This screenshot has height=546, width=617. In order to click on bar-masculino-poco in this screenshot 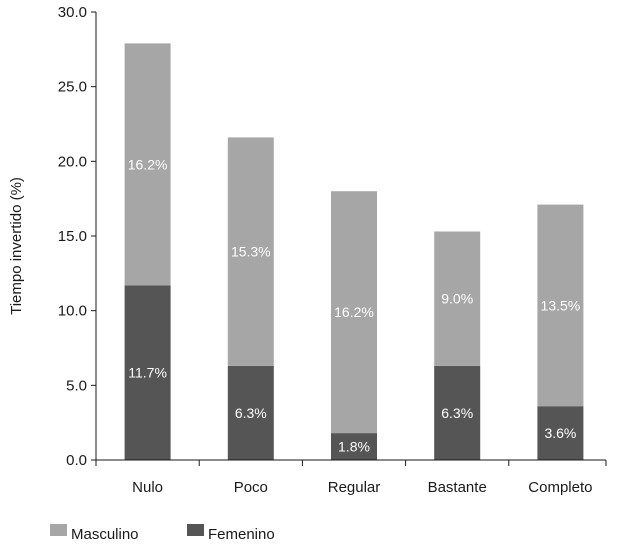, I will do `click(250, 251)`.